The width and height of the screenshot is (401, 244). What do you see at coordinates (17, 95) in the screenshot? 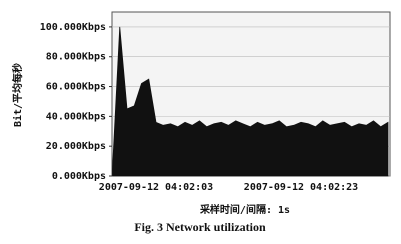
I see `y-axis-label: Bit/平均每秒` at bounding box center [17, 95].